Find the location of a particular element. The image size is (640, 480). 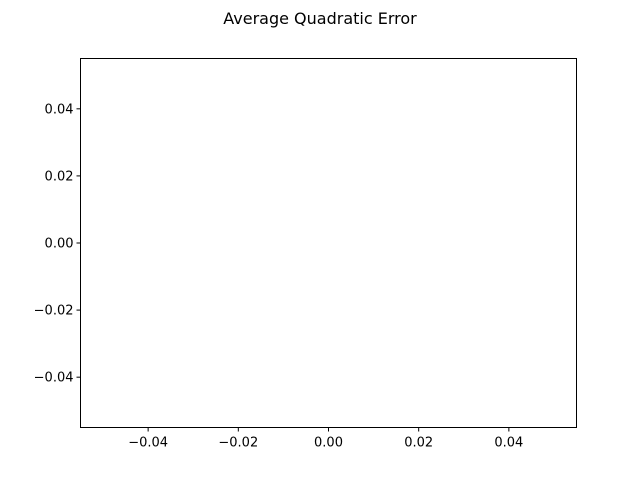

x-tick-label: 0.02 is located at coordinates (418, 443).